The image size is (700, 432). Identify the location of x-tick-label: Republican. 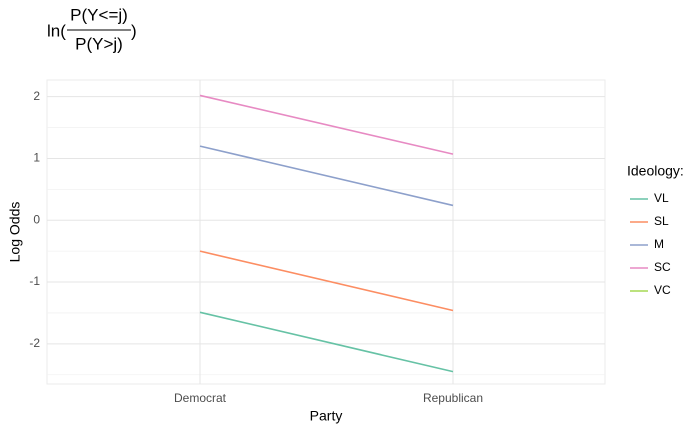
(453, 398).